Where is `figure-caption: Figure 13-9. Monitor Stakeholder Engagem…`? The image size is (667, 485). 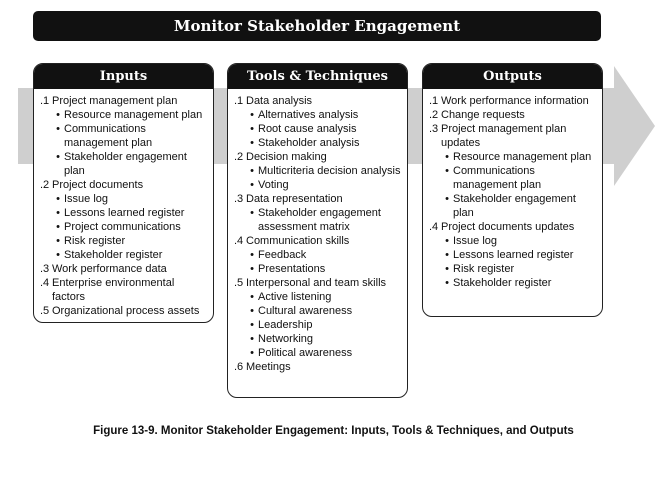
figure-caption: Figure 13-9. Monitor Stakeholder Engagem… is located at coordinates (333, 431).